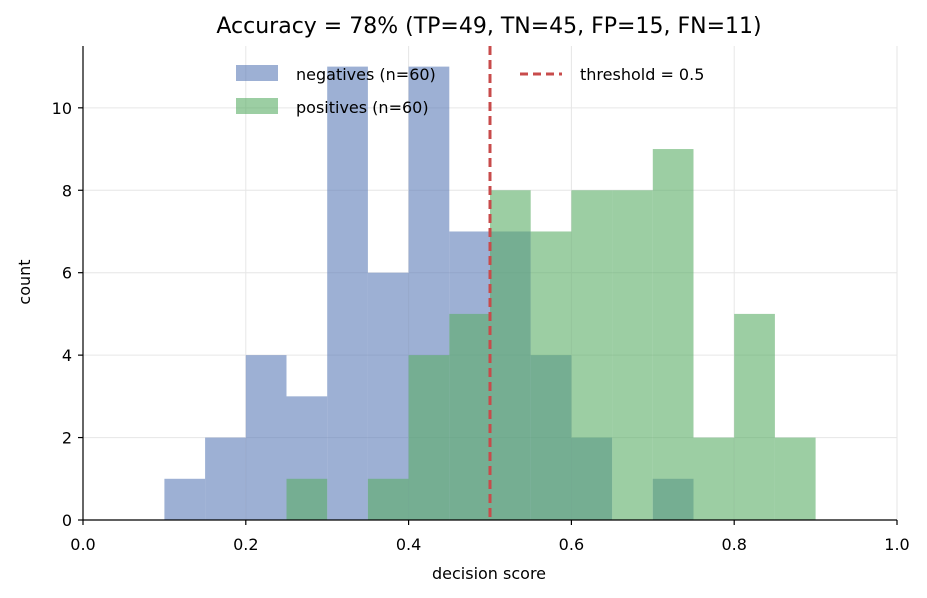 The image size is (927, 598). What do you see at coordinates (408, 544) in the screenshot?
I see `x-tick-label: 0.4` at bounding box center [408, 544].